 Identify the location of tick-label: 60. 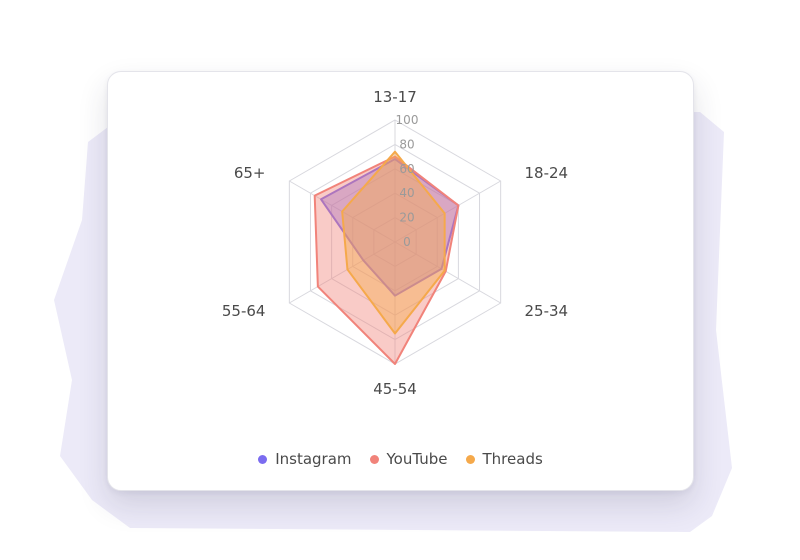
(406, 169).